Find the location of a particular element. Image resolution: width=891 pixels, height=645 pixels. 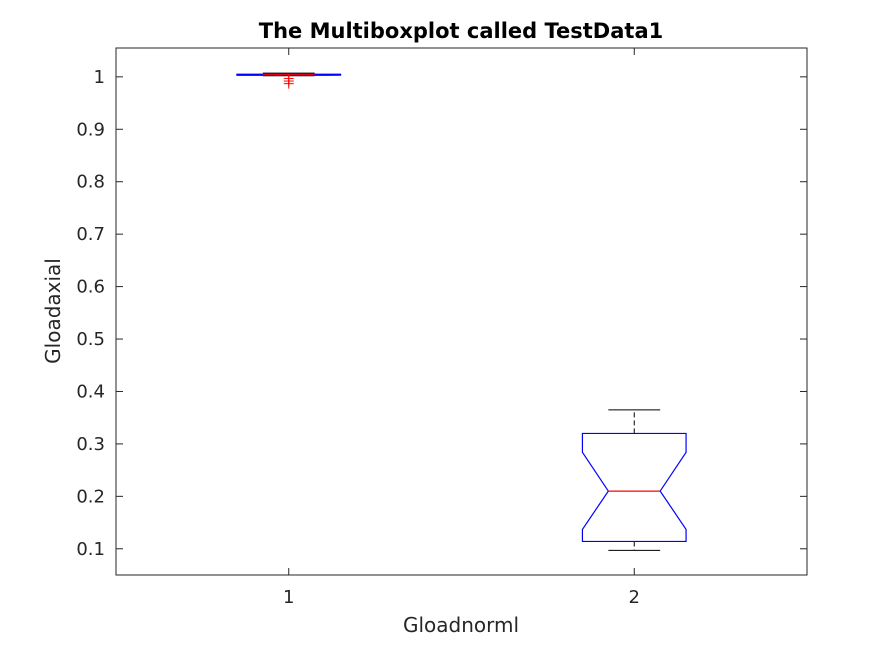

outlier-marker is located at coordinates (288, 83).